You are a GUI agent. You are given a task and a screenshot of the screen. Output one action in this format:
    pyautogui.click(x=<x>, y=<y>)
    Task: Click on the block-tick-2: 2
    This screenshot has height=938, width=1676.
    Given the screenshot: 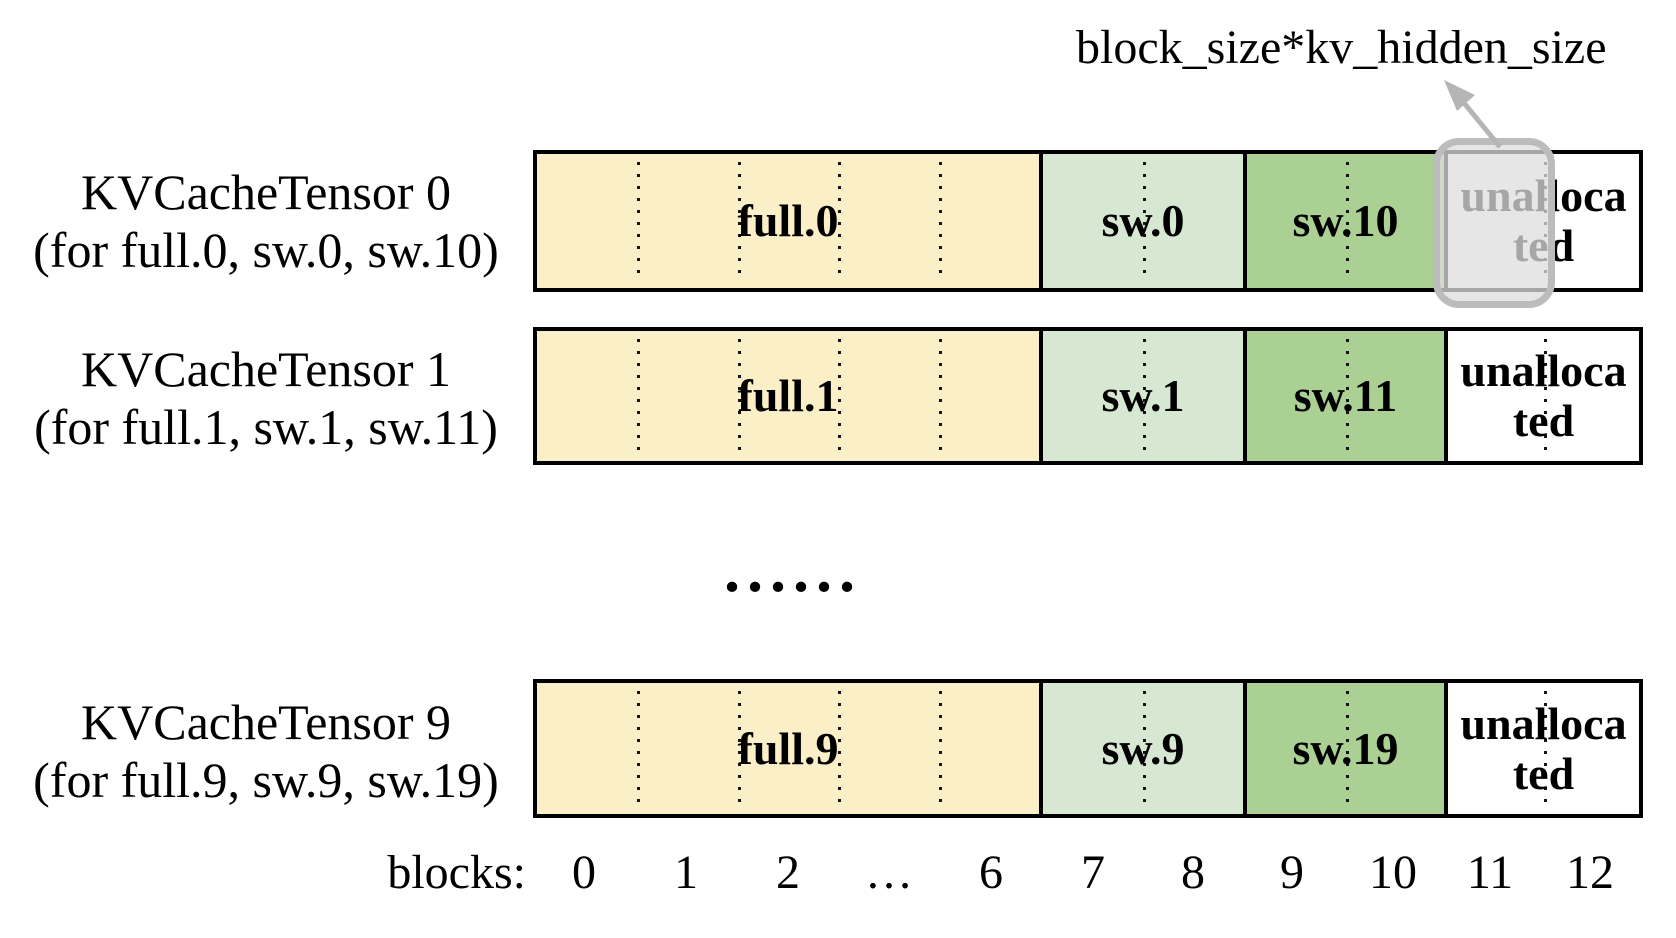 What is the action you would take?
    pyautogui.click(x=788, y=872)
    